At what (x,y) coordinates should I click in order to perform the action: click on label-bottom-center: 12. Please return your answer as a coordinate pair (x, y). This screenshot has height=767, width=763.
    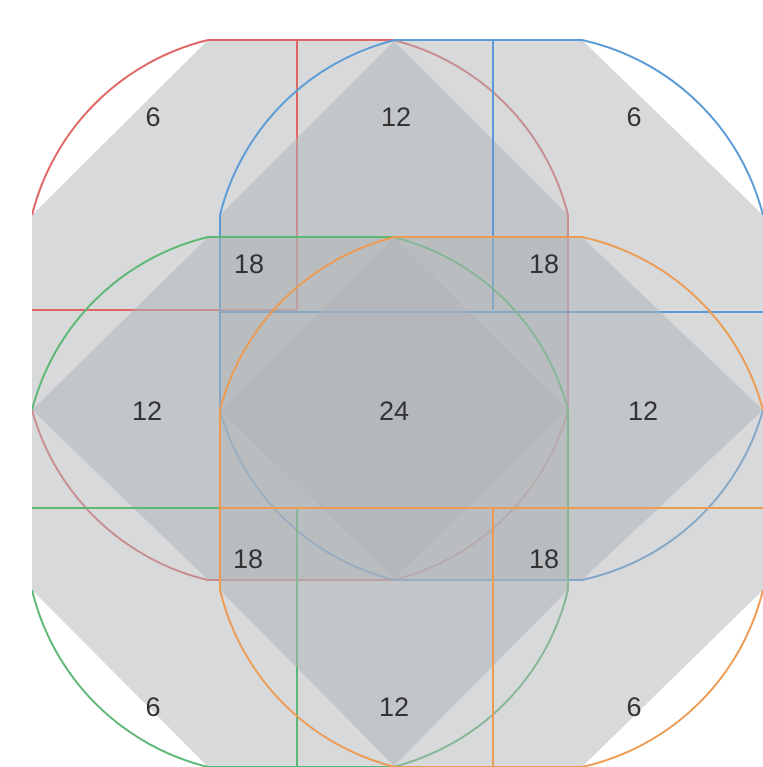
    Looking at the image, I should click on (394, 707).